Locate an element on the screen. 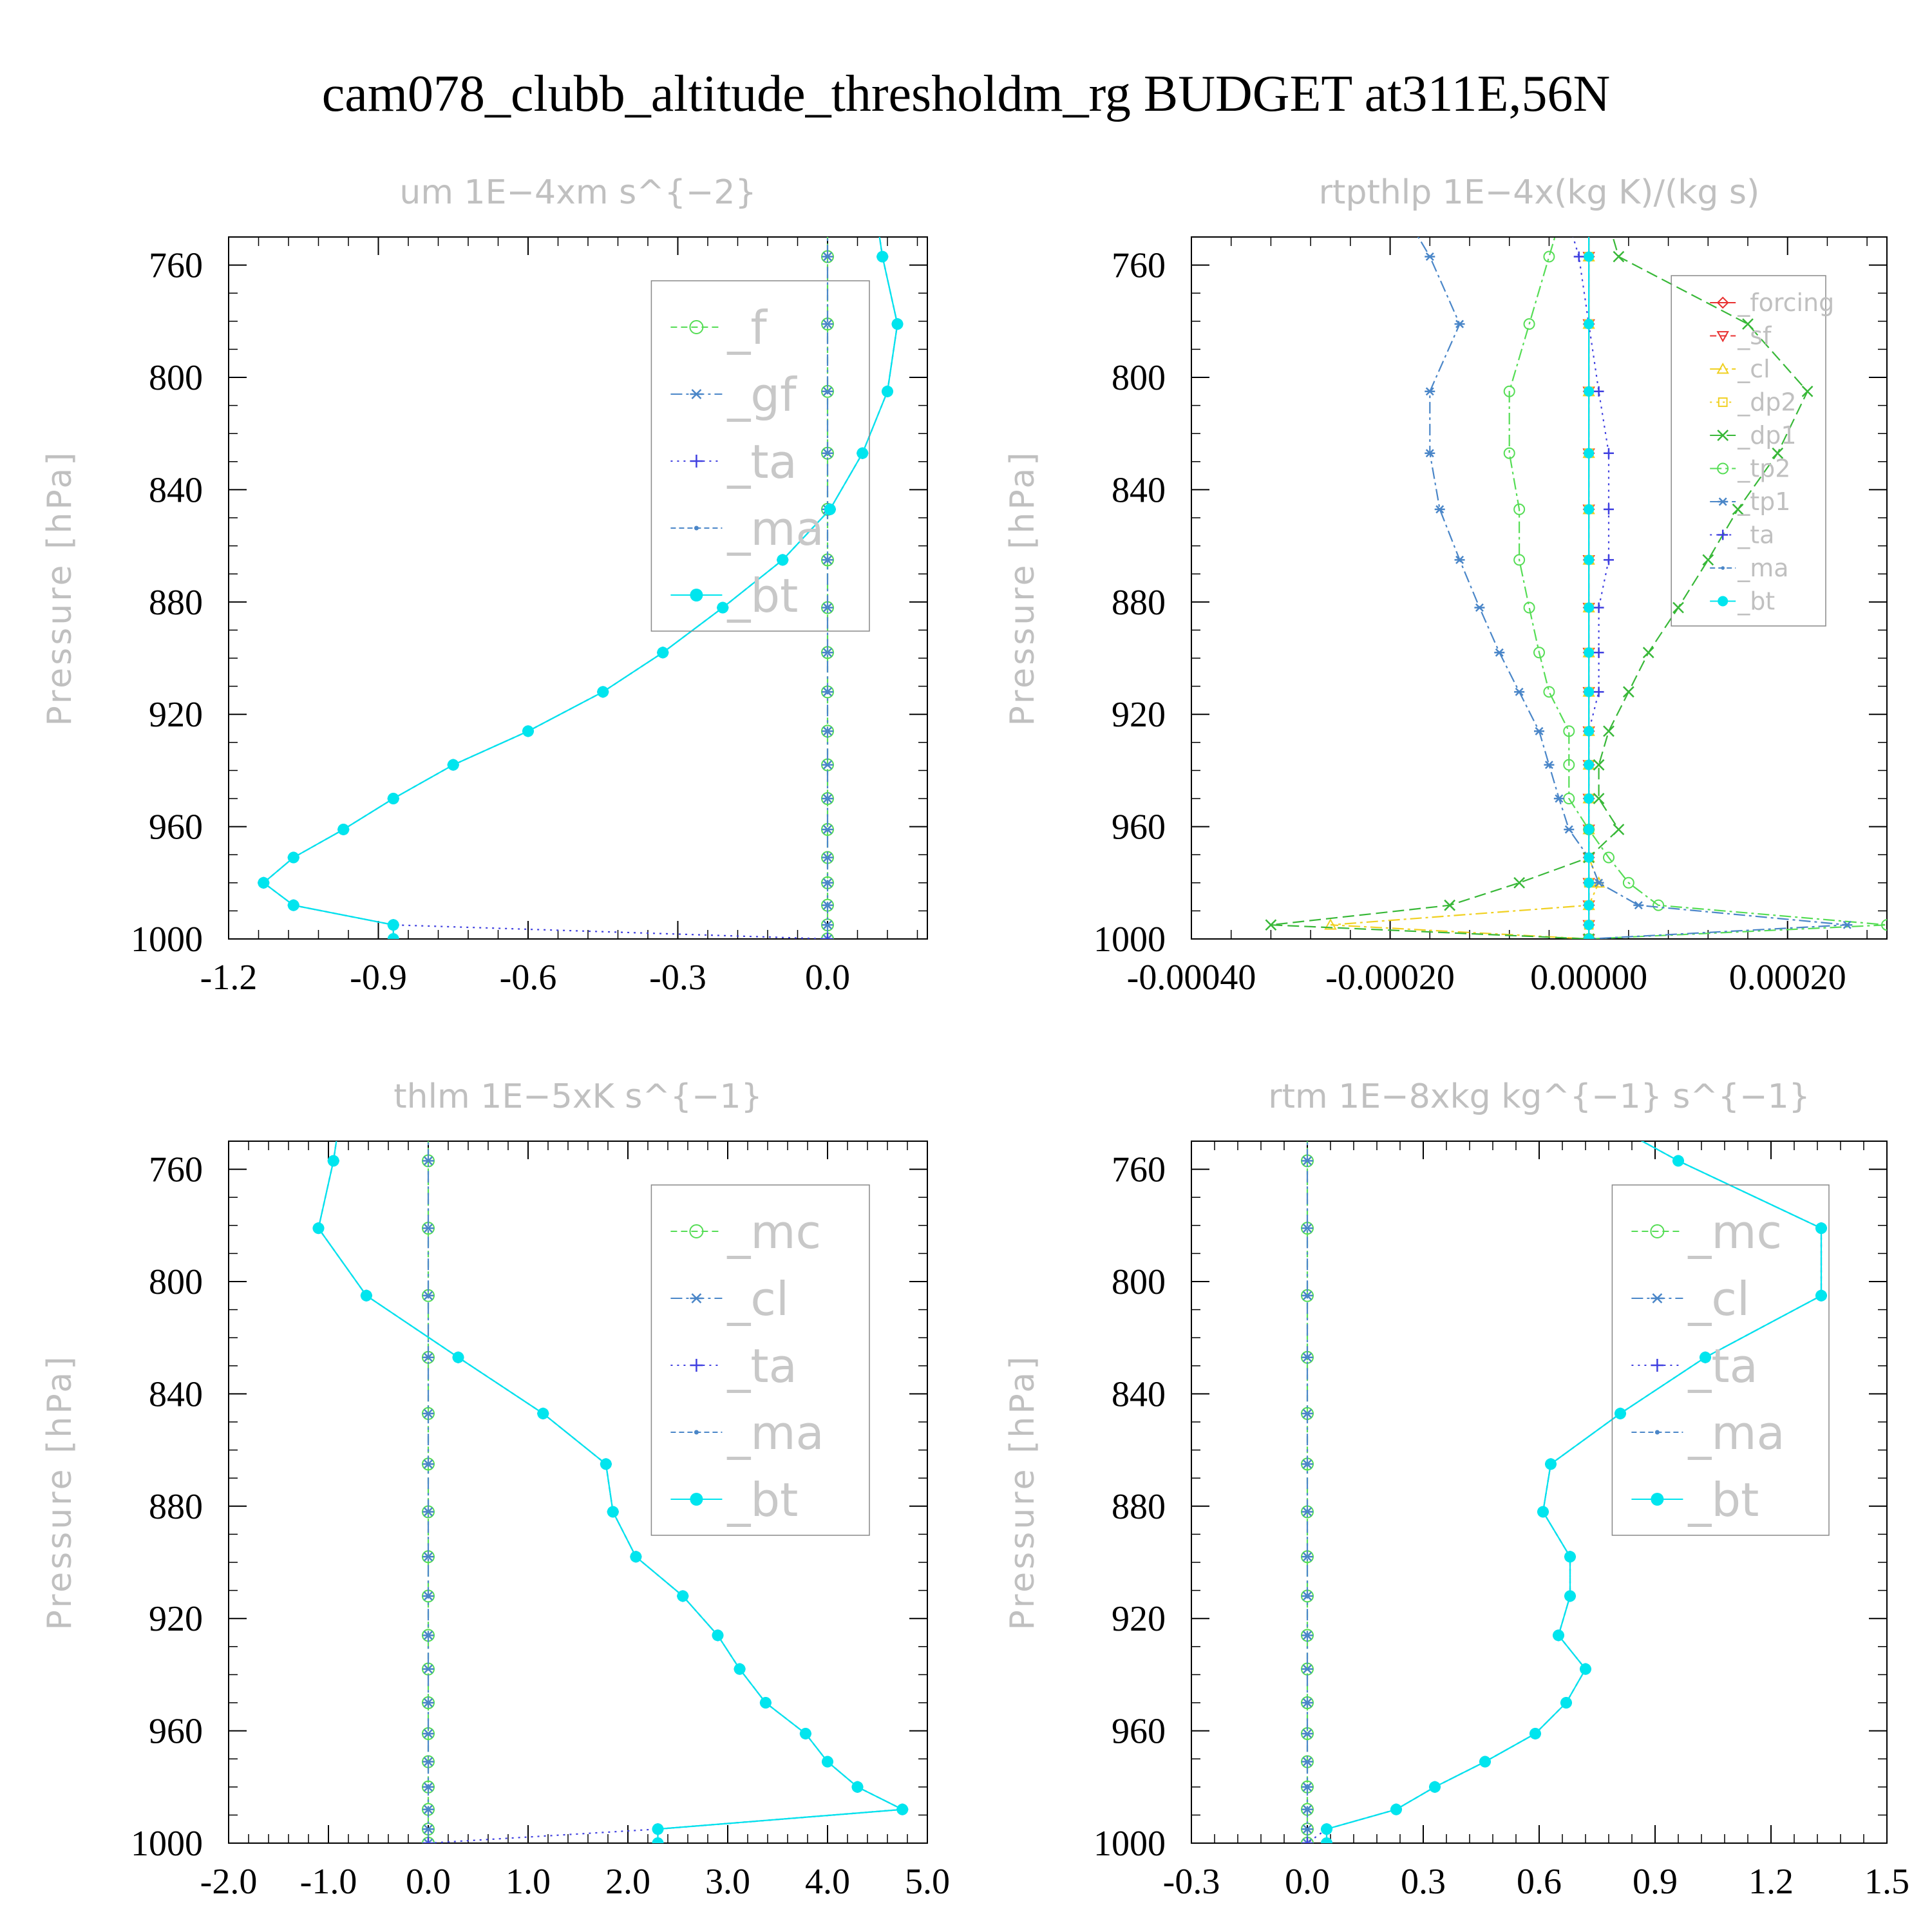 This screenshot has width=1932, height=1932. x-tick-label: 1.2 is located at coordinates (1771, 1882).